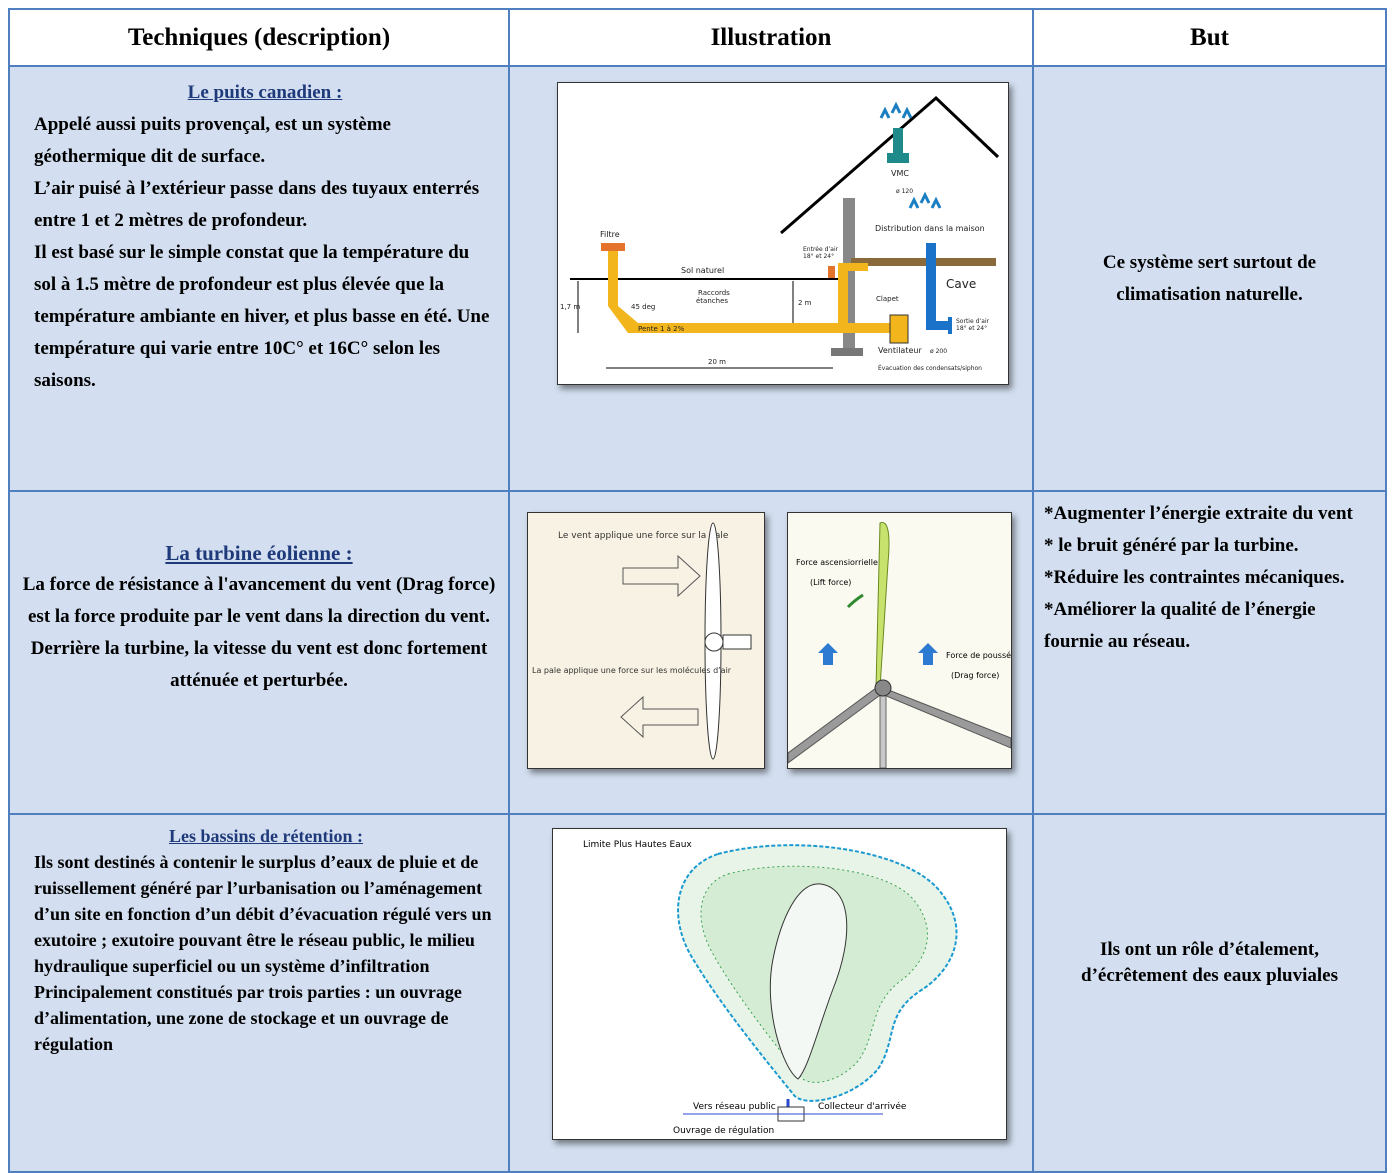 The height and width of the screenshot is (1173, 1395). What do you see at coordinates (900, 350) in the screenshot?
I see `diagram-label: Ventilateur` at bounding box center [900, 350].